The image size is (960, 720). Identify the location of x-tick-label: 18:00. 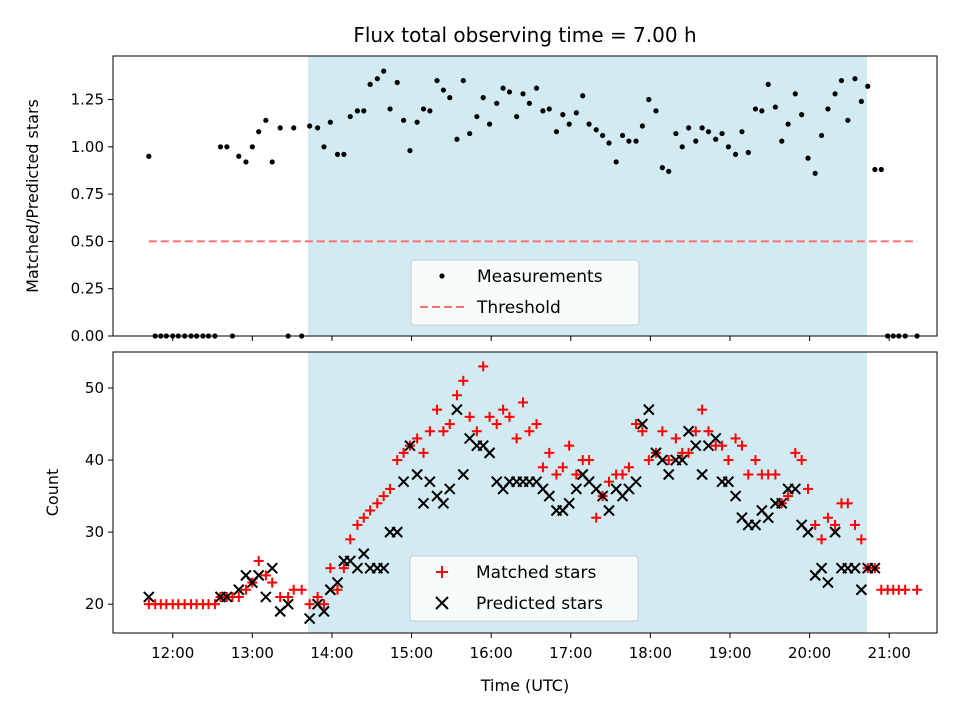
(650, 653).